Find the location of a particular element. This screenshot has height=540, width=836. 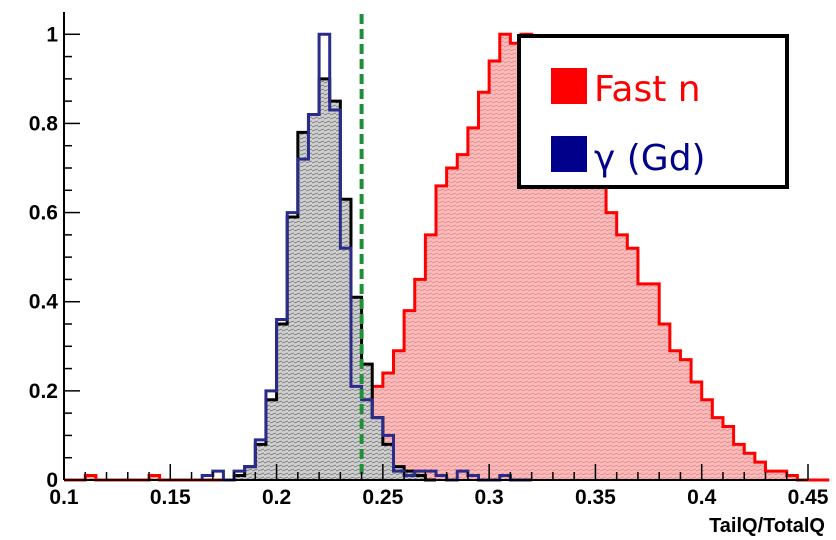

y-tick-label: 0.6 is located at coordinates (43, 213).